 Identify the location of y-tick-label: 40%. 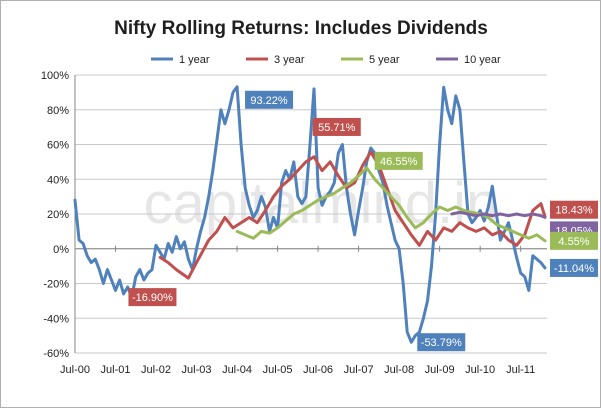
(58, 180).